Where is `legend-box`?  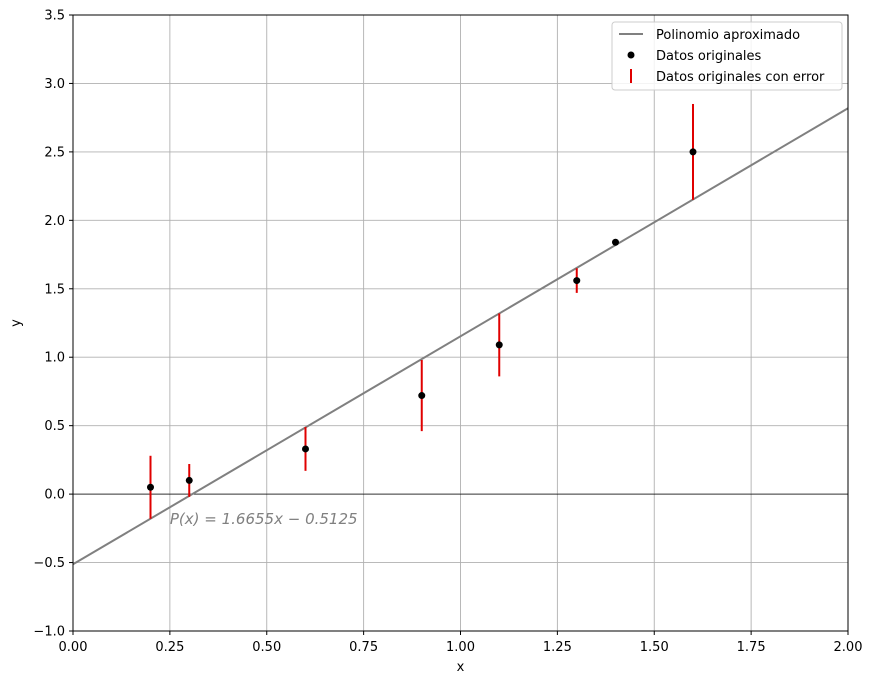 legend-box is located at coordinates (727, 56).